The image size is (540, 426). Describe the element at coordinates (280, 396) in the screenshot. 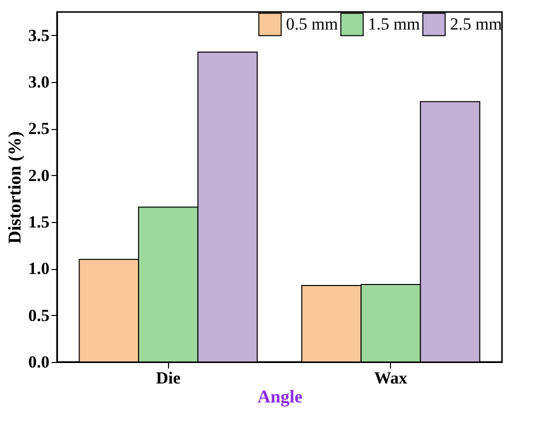

I see `x-axis-title: Angle` at that location.